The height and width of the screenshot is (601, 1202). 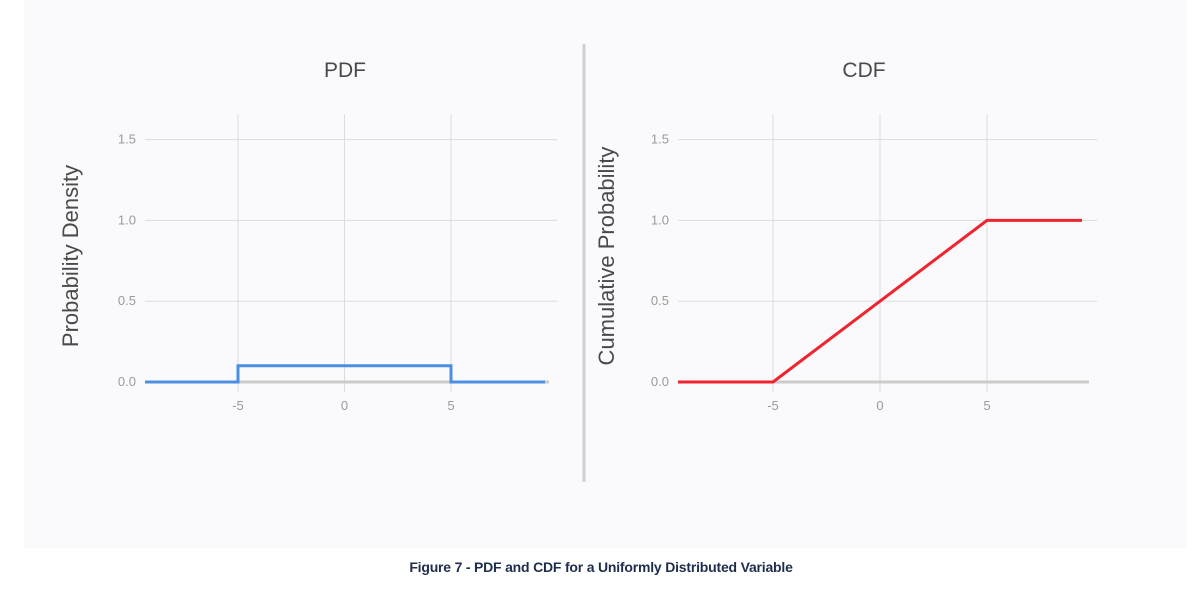 I want to click on pdf-xtick-label: -5, so click(x=238, y=405).